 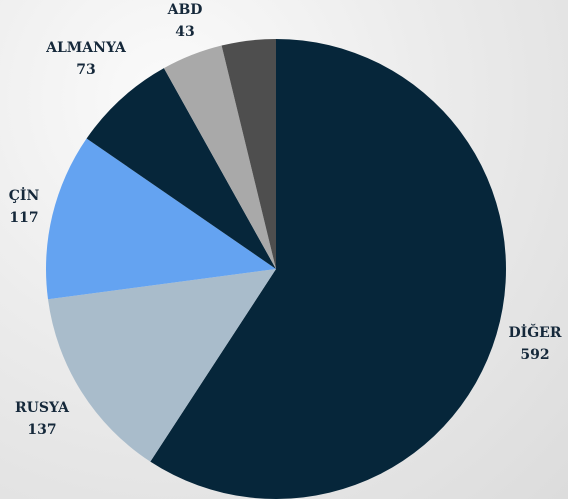 I want to click on slice-value: 73, so click(x=85, y=70).